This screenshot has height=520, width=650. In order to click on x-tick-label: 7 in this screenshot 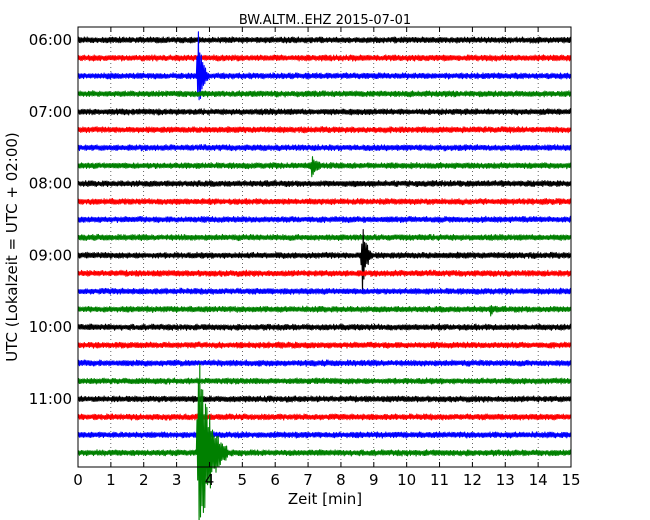, I will do `click(308, 480)`.